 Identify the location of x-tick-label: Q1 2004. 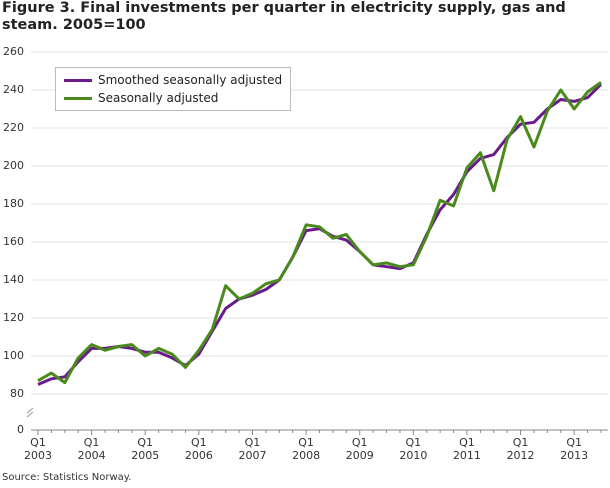
(91, 449).